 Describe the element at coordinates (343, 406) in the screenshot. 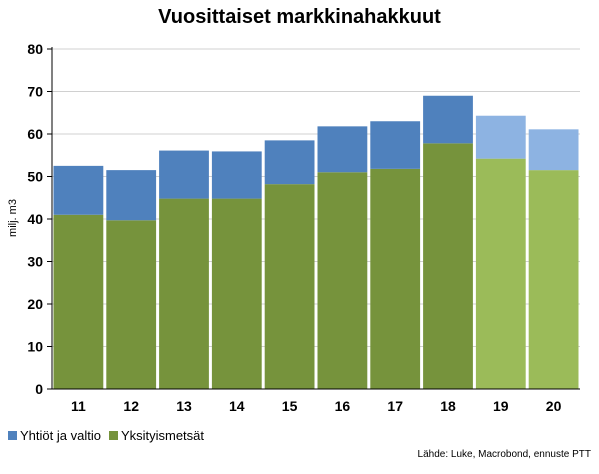

I see `x-tick-label: 16` at that location.